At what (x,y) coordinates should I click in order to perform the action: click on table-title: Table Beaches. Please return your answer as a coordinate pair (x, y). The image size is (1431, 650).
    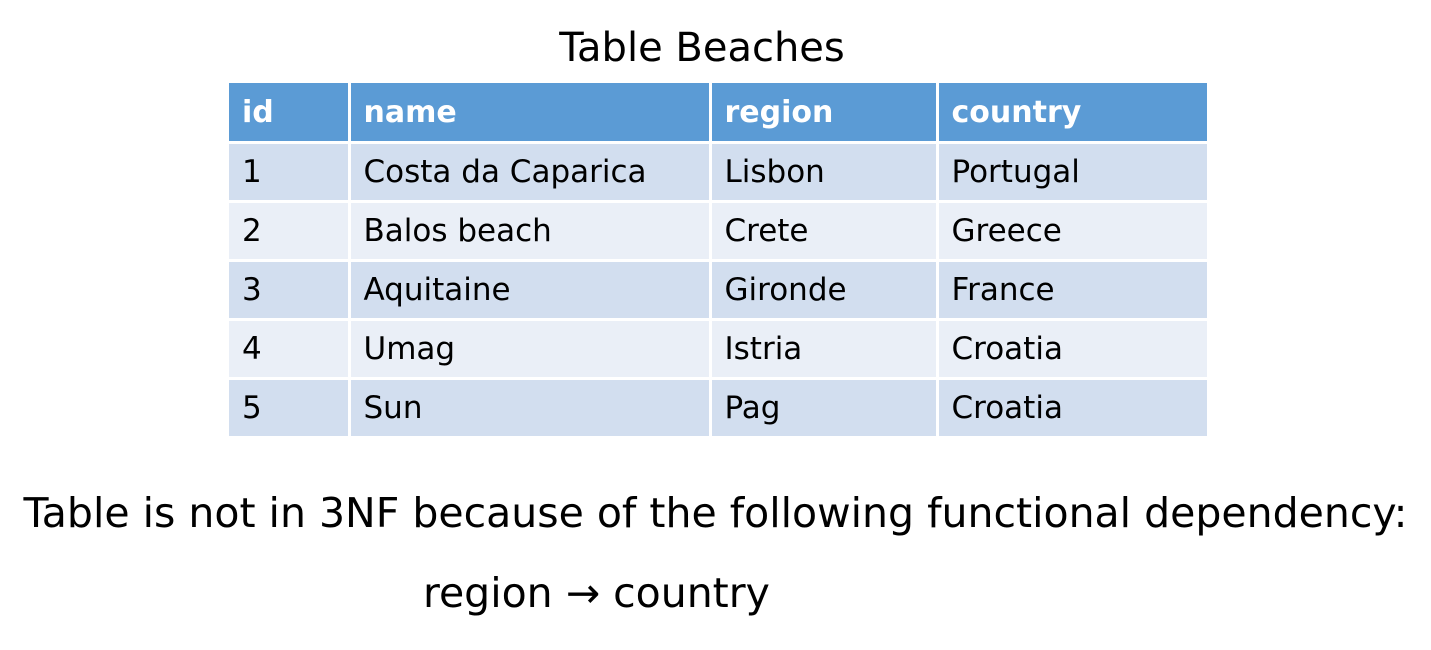
    Looking at the image, I should click on (702, 48).